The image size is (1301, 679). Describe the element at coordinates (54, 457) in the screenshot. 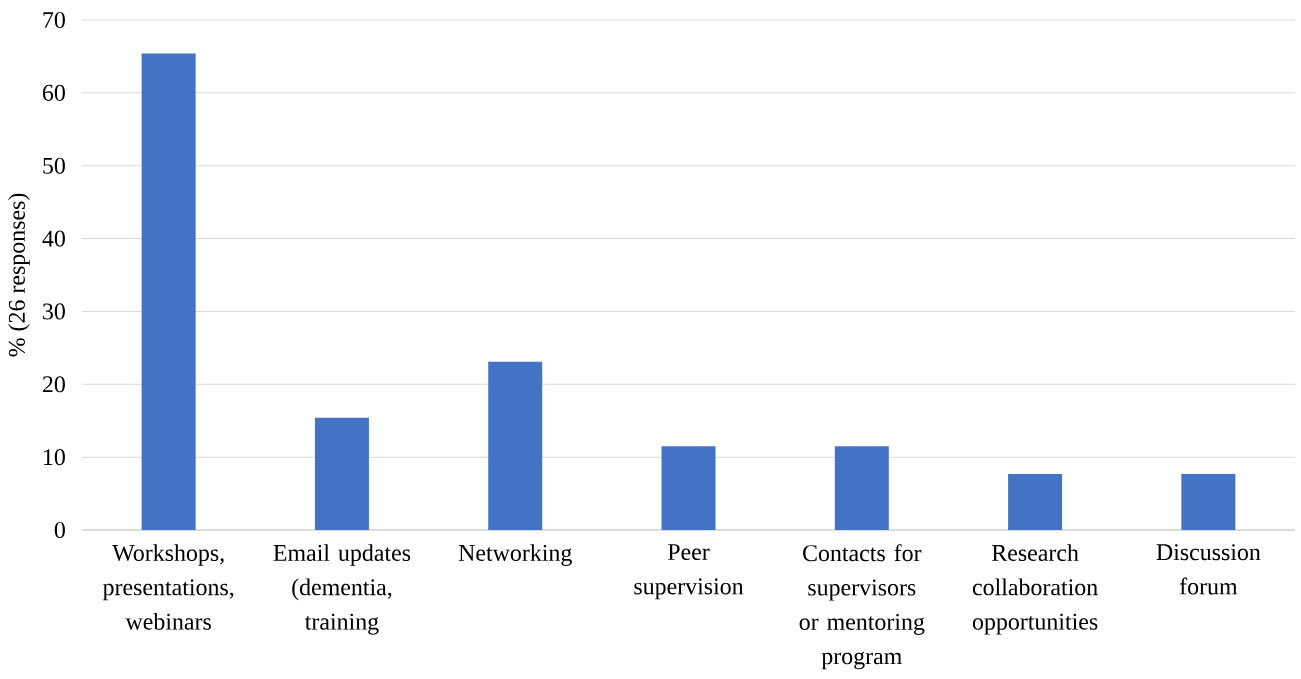

I see `y-tick-label: 10` at that location.